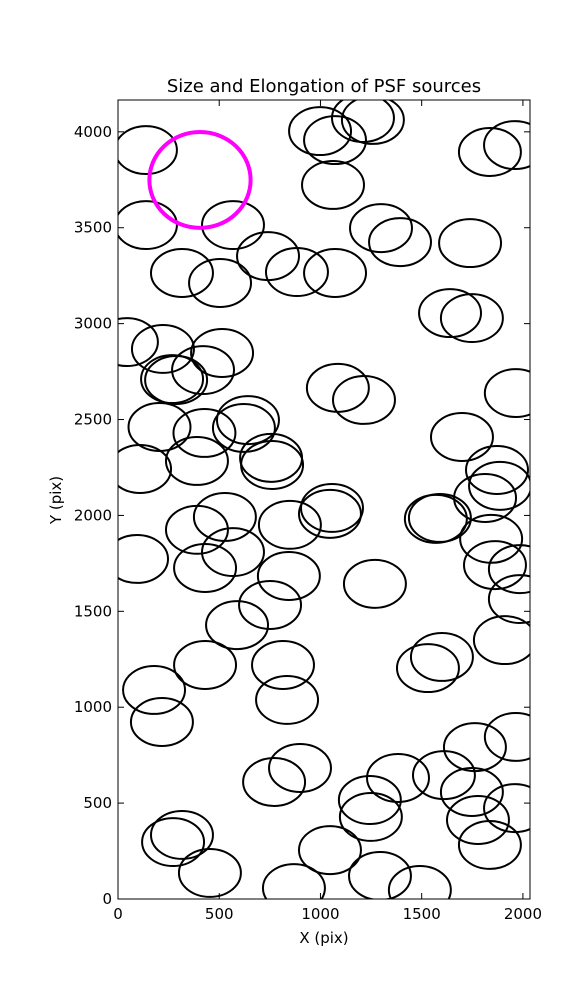 This screenshot has height=1004, width=588. What do you see at coordinates (200, 180) in the screenshot?
I see `highlight-source` at bounding box center [200, 180].